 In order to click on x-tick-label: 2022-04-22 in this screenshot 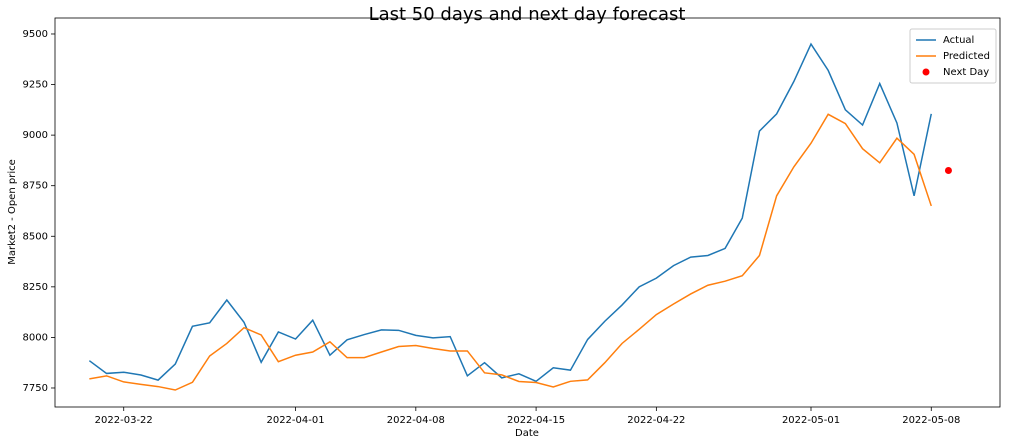, I will do `click(656, 420)`.